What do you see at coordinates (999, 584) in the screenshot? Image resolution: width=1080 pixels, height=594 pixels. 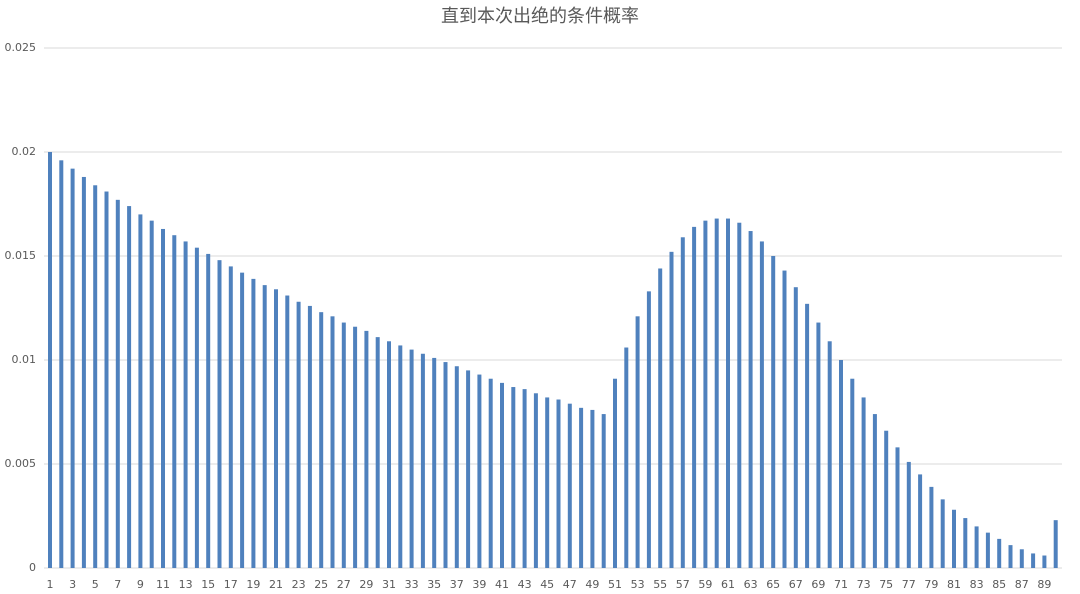 I see `x-tick-label: 85` at bounding box center [999, 584].